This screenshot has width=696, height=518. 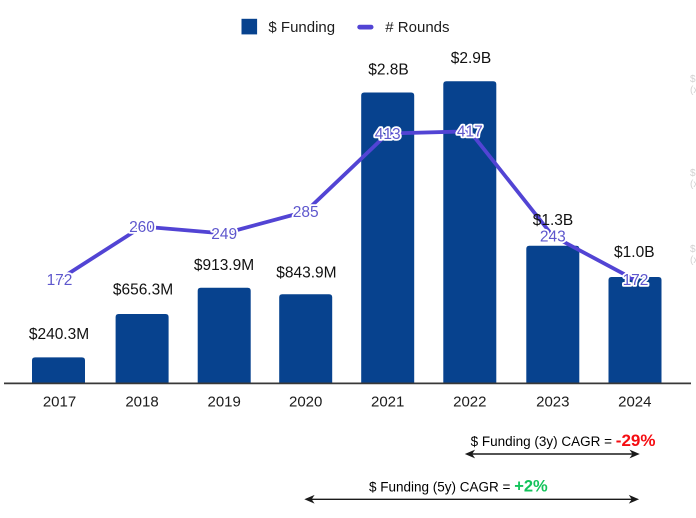 What do you see at coordinates (306, 212) in the screenshot?
I see `svg-text: 285` at bounding box center [306, 212].